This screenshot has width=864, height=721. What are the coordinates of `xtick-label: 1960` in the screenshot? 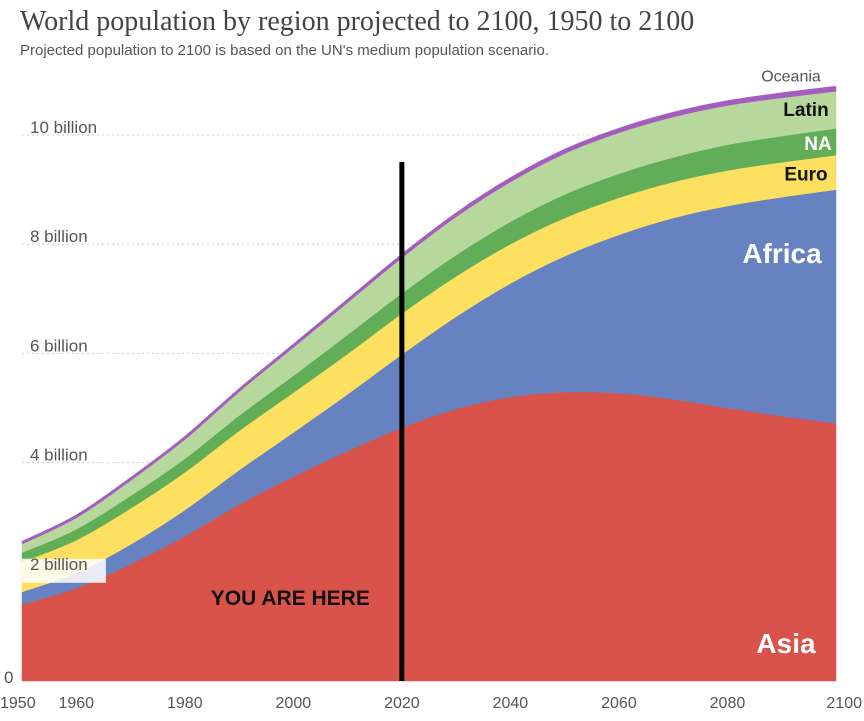 It's located at (76, 703).